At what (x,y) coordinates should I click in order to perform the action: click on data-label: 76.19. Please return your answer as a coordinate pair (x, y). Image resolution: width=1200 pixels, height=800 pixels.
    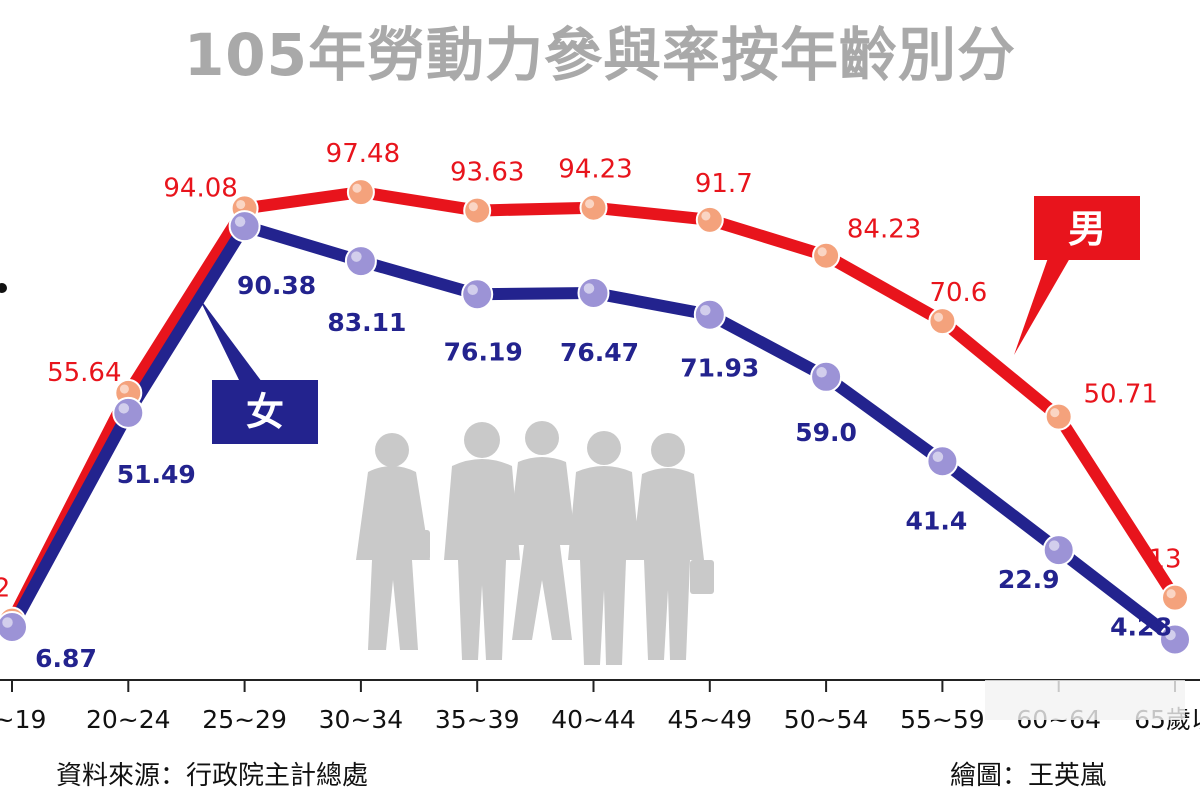
    Looking at the image, I should click on (483, 351).